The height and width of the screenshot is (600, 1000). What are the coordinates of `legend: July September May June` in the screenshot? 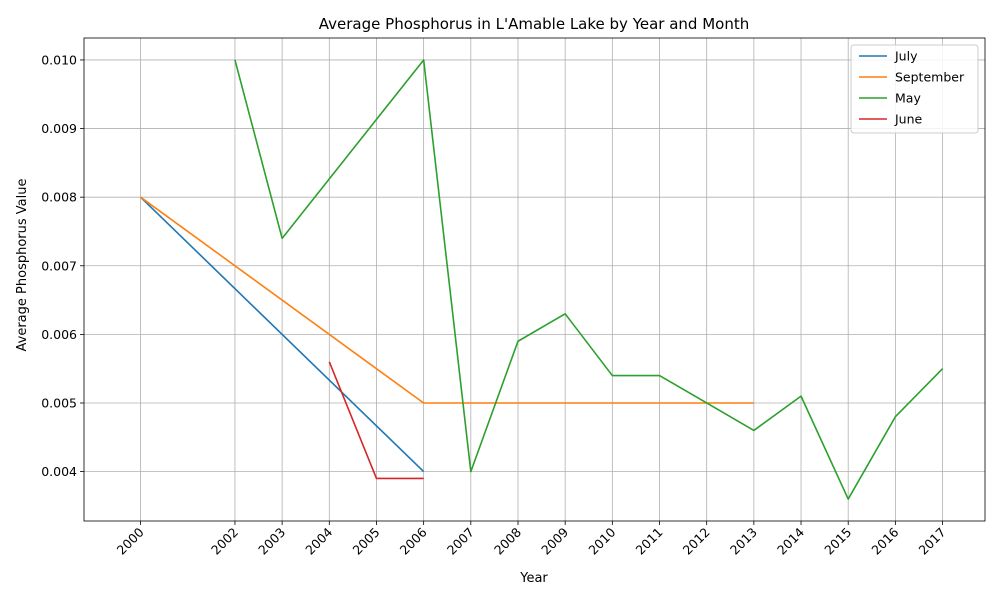 It's located at (914, 89).